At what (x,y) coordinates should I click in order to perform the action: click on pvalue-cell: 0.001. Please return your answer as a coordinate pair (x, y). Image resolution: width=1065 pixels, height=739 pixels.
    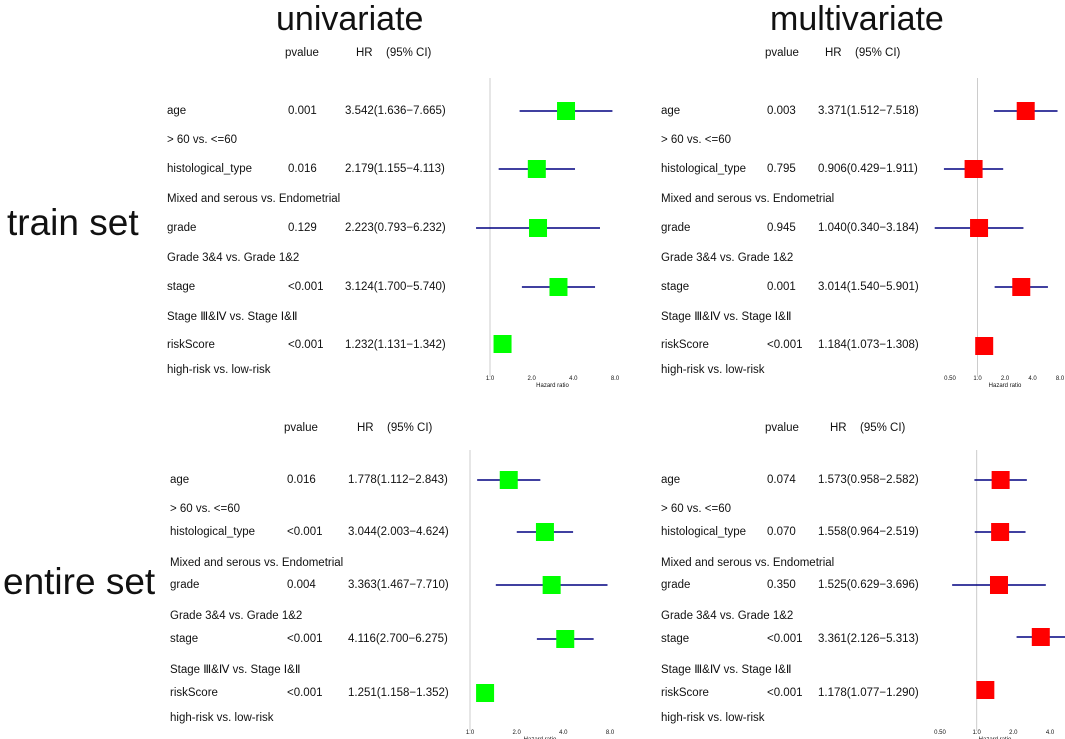
    Looking at the image, I should click on (781, 287).